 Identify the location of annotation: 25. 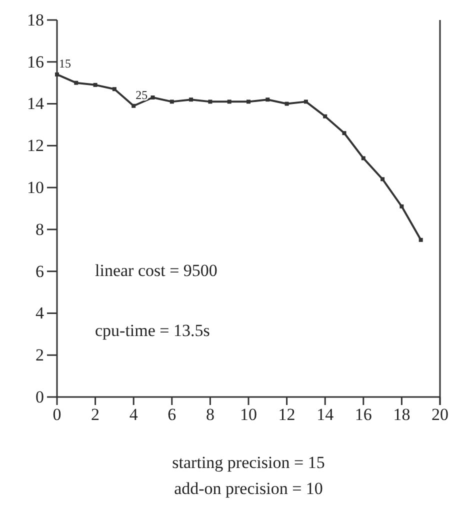
(142, 95).